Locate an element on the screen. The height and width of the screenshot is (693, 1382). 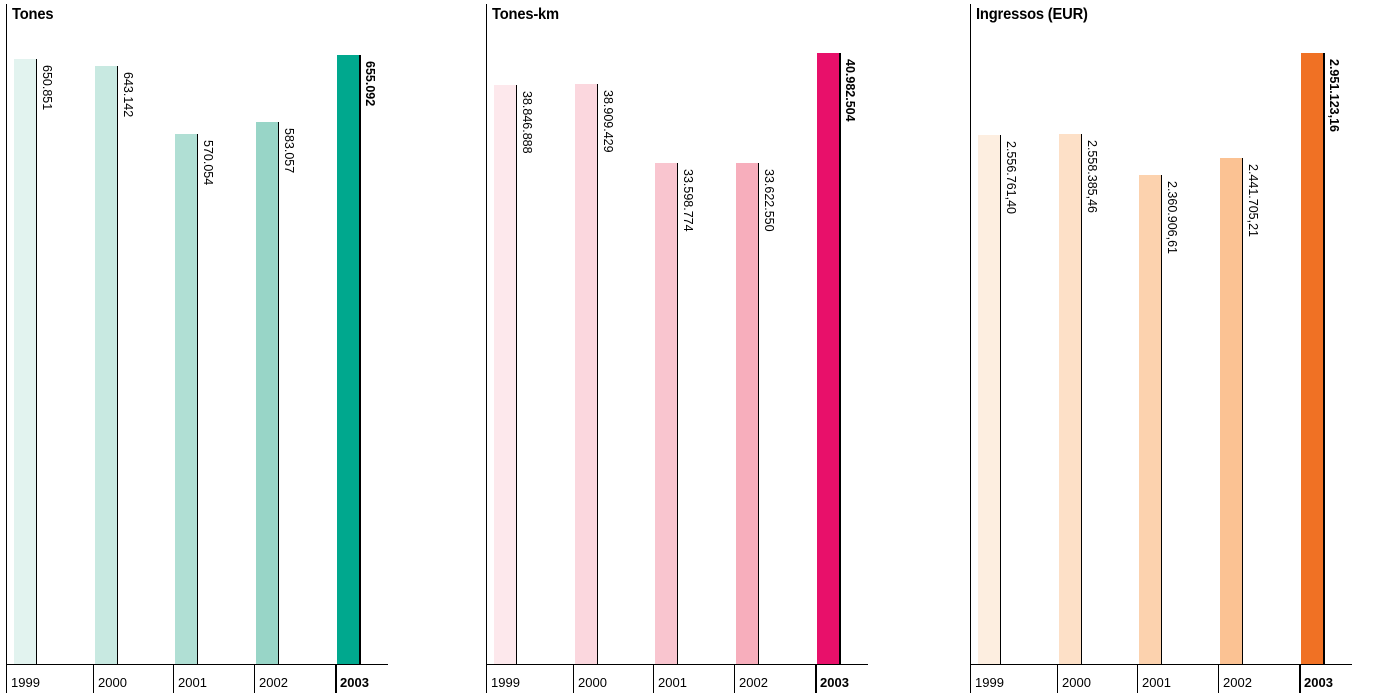
value-label-2000: 38.909.429 is located at coordinates (608, 121).